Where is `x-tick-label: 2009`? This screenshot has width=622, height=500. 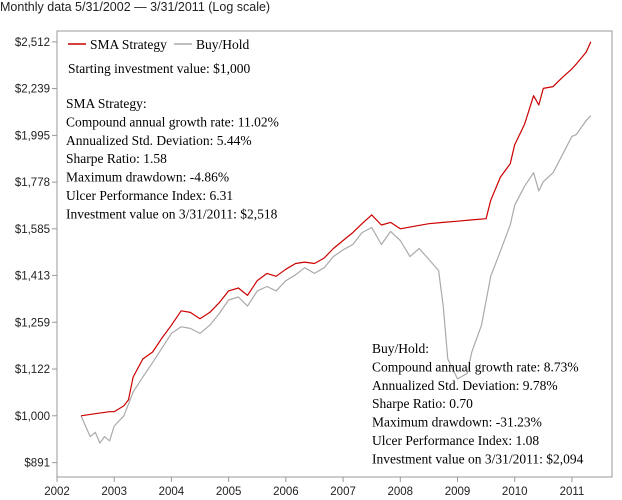 x-tick-label: 2009 is located at coordinates (458, 492).